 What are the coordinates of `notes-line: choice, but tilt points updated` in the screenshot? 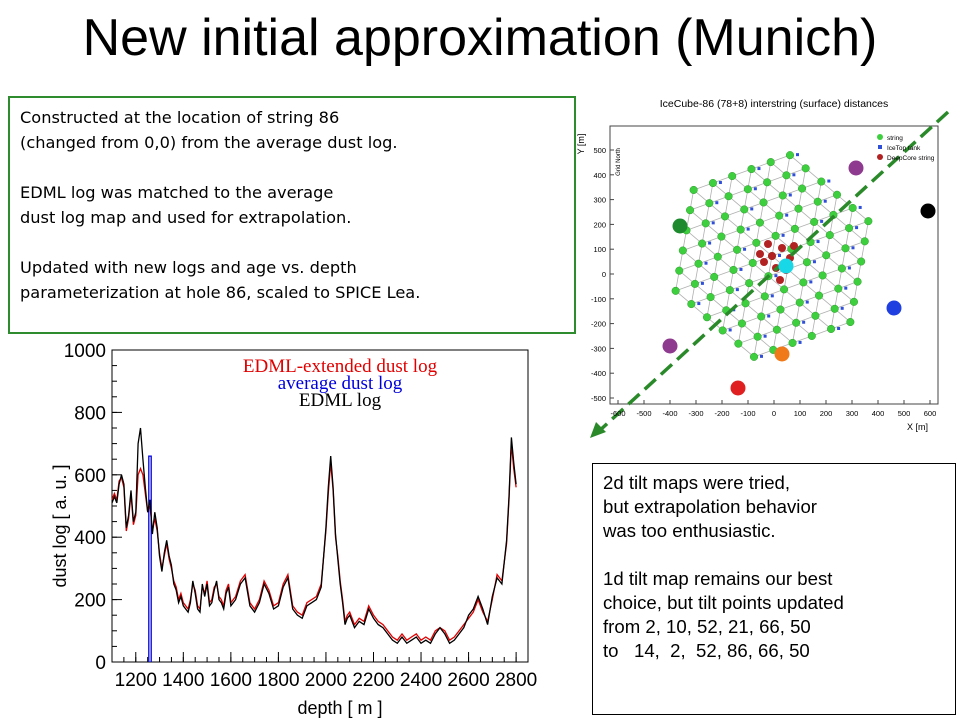 It's located at (723, 602).